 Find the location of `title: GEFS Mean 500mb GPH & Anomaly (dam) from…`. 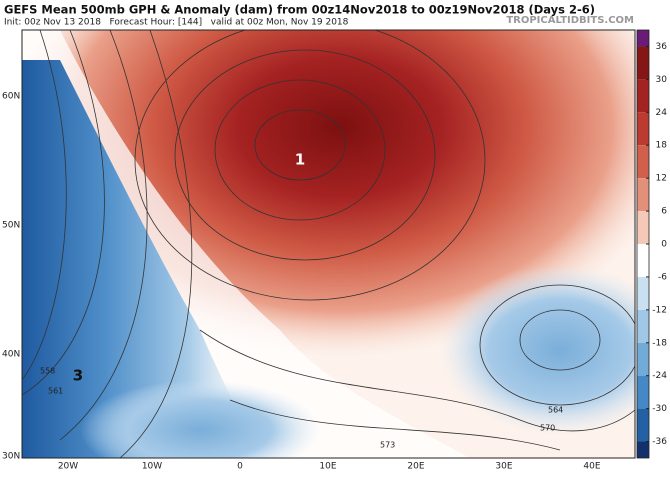

title: GEFS Mean 500mb GPH & Anomaly (dam) from… is located at coordinates (299, 10).